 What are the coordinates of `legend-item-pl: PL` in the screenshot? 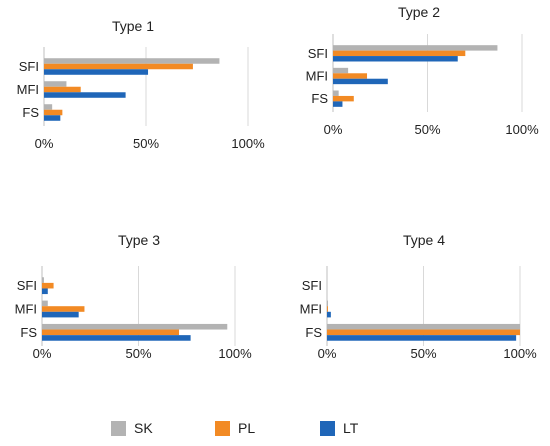 It's located at (235, 428).